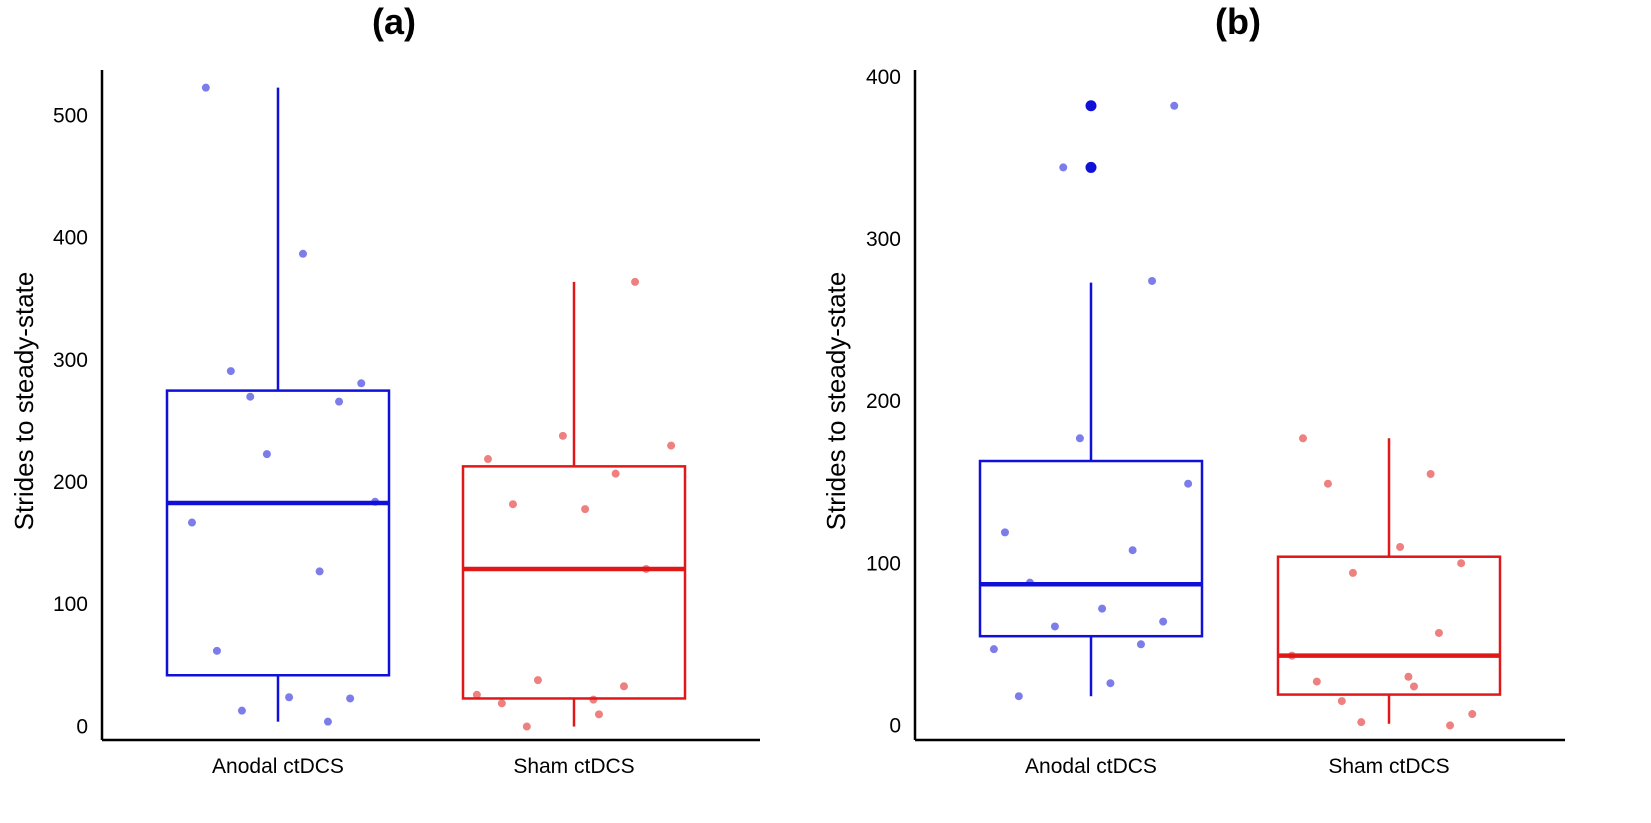 This screenshot has width=1651, height=823. Describe the element at coordinates (1091, 766) in the screenshot. I see `panel-b-x-tick-label: Anodal ctDCS` at that location.